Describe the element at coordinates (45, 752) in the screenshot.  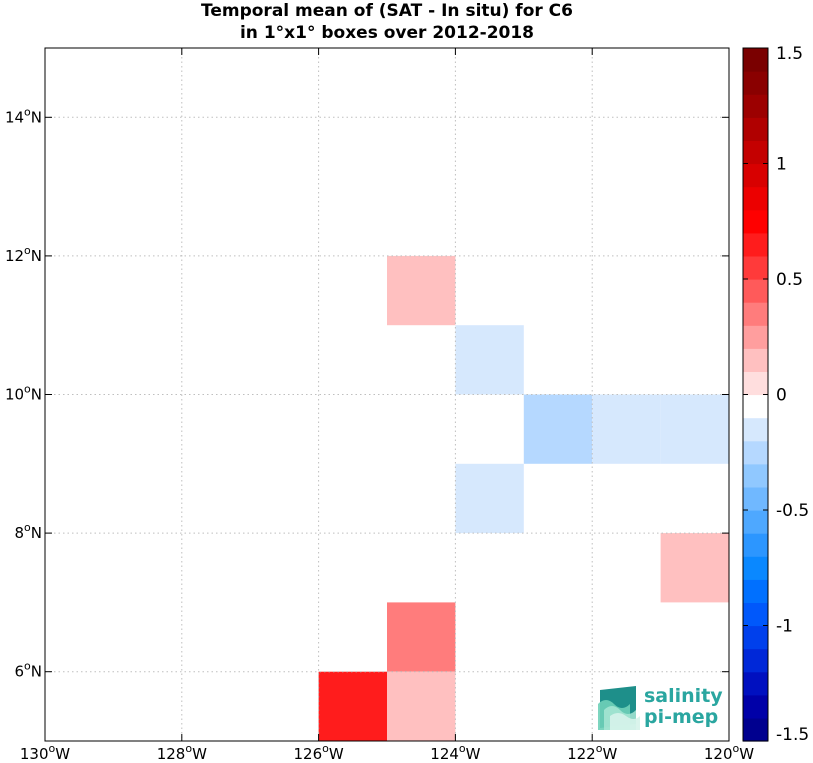
I see `x-tick-label-0: 130oW` at that location.